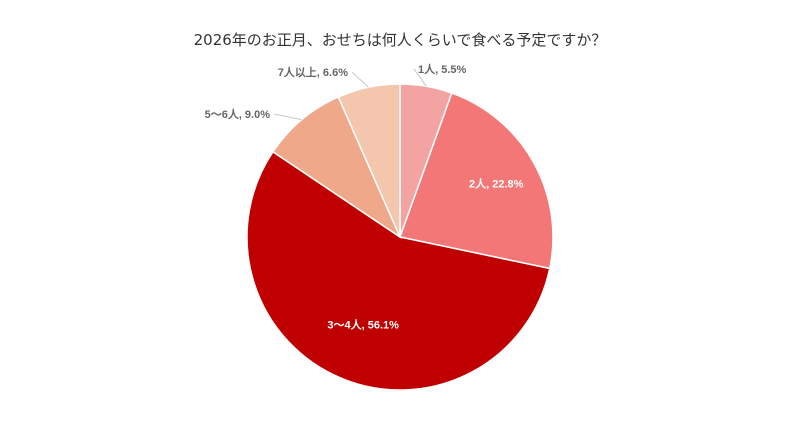 This screenshot has height=445, width=800. Describe the element at coordinates (363, 324) in the screenshot. I see `slice-label: 3〜4人, 56.1%` at that location.